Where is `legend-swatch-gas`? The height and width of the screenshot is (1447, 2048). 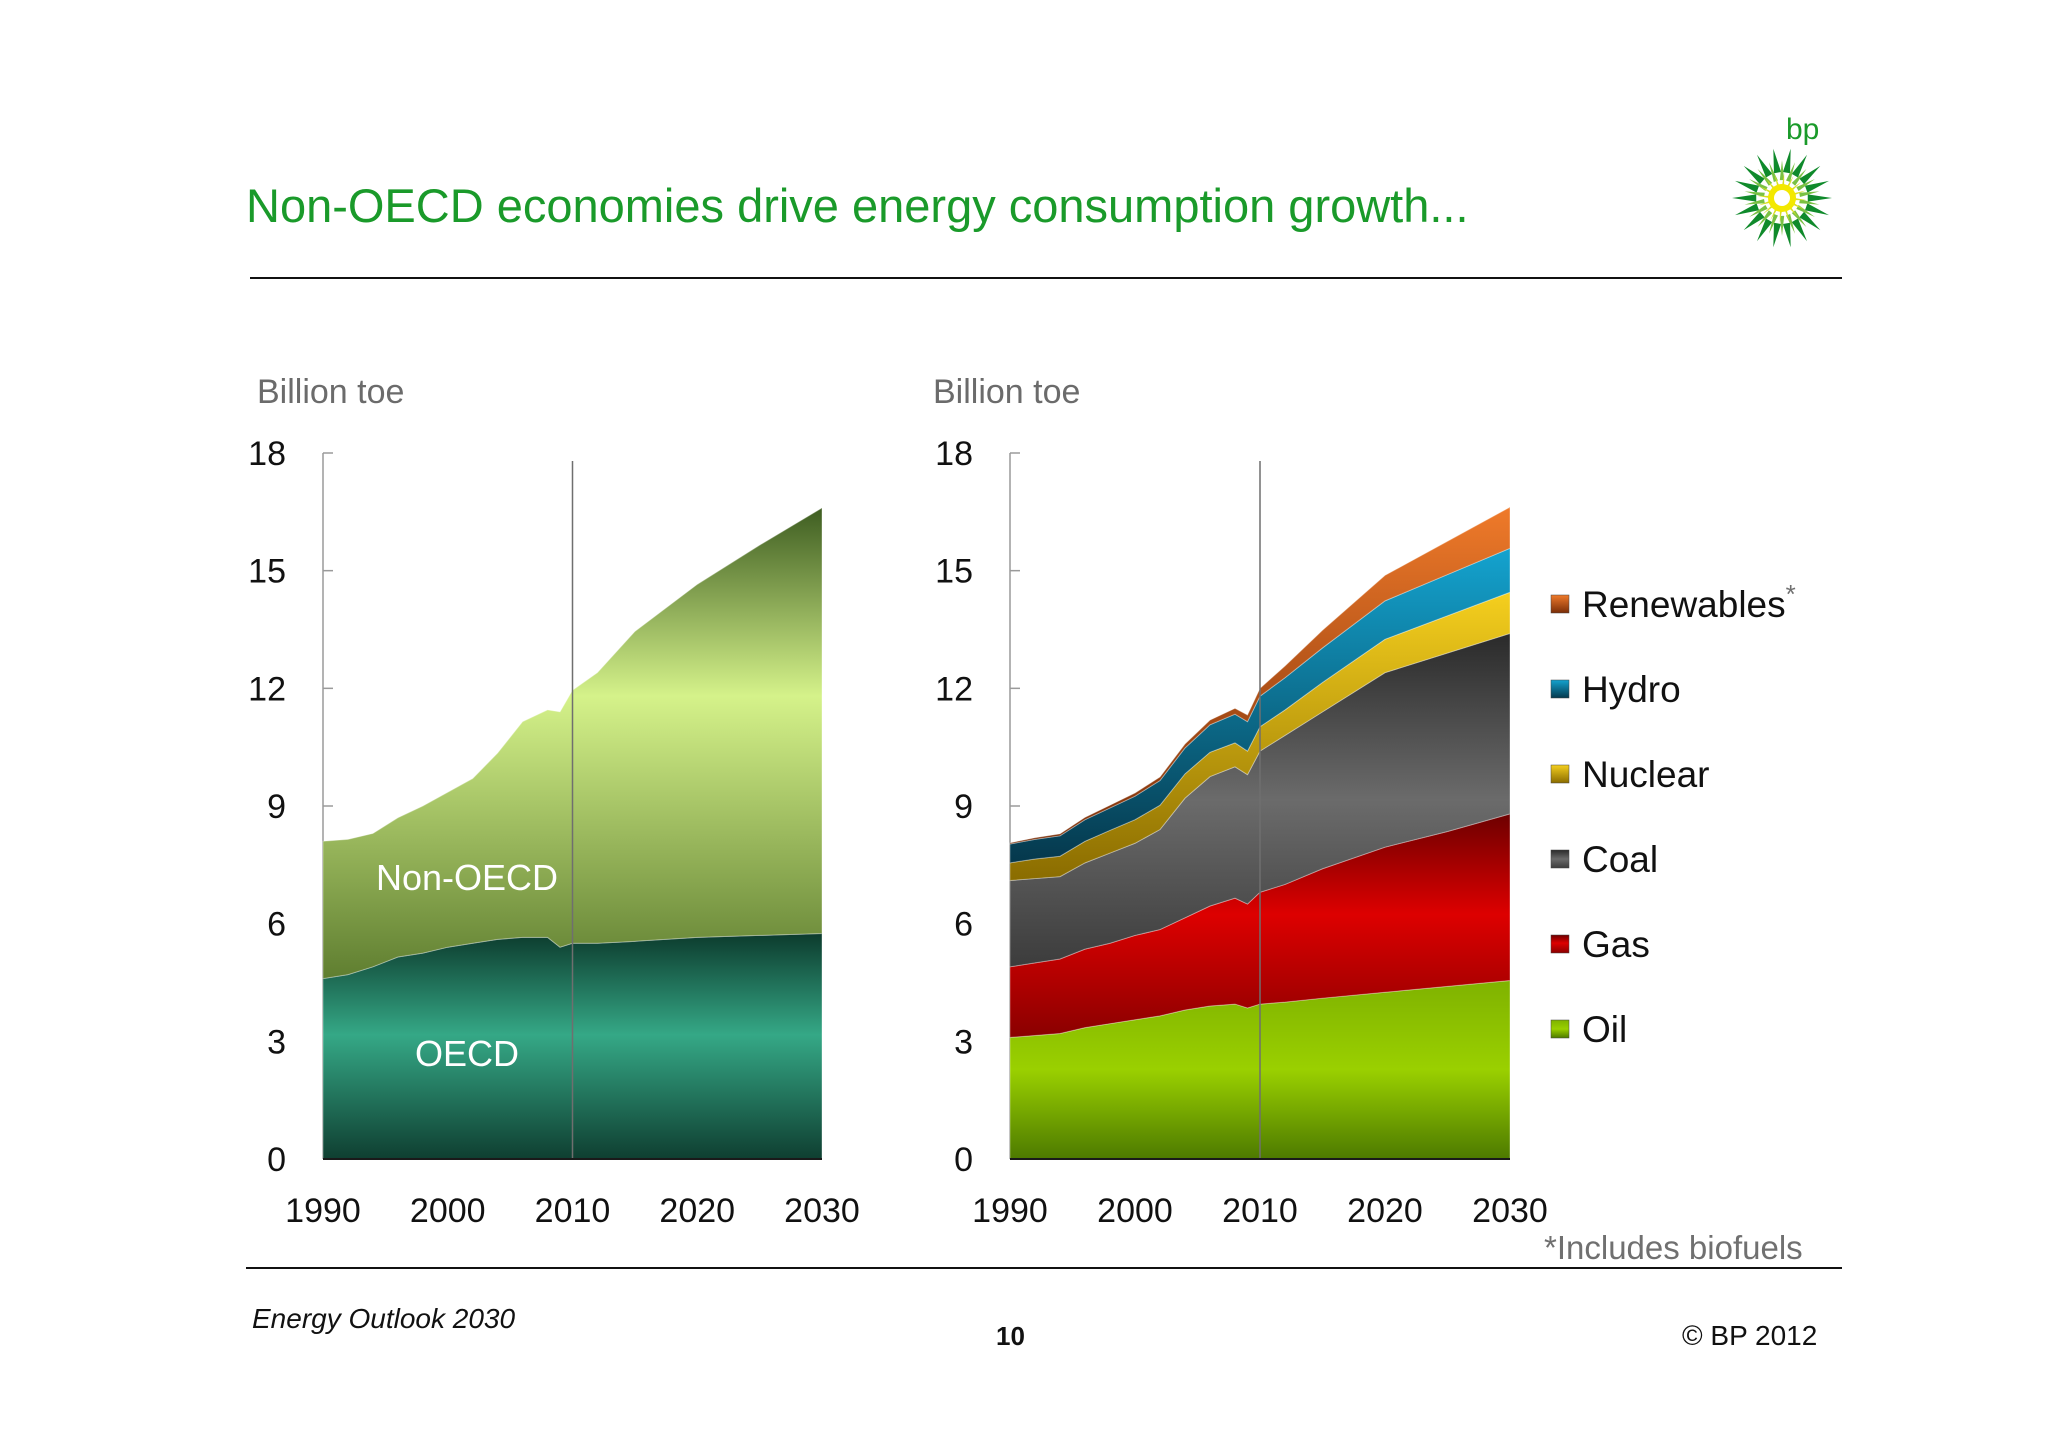
legend-swatch-gas is located at coordinates (1560, 944).